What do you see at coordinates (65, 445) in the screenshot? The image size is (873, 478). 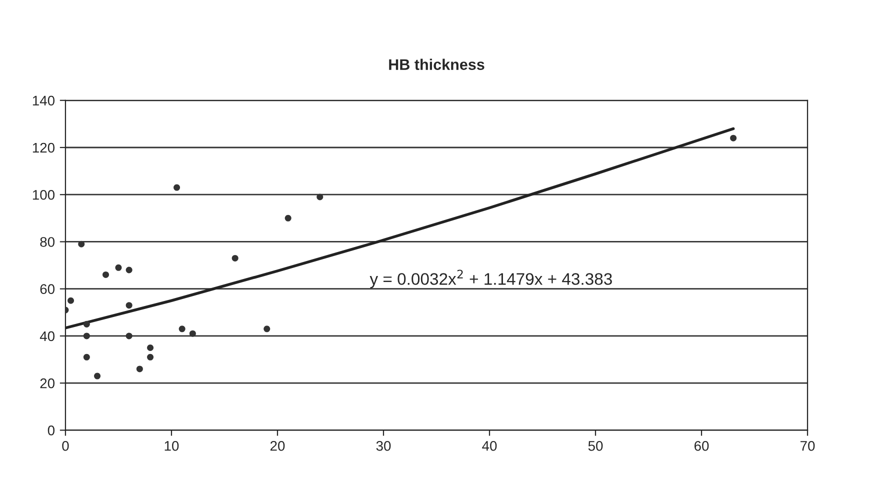 I see `x-tick-label: 0` at bounding box center [65, 445].